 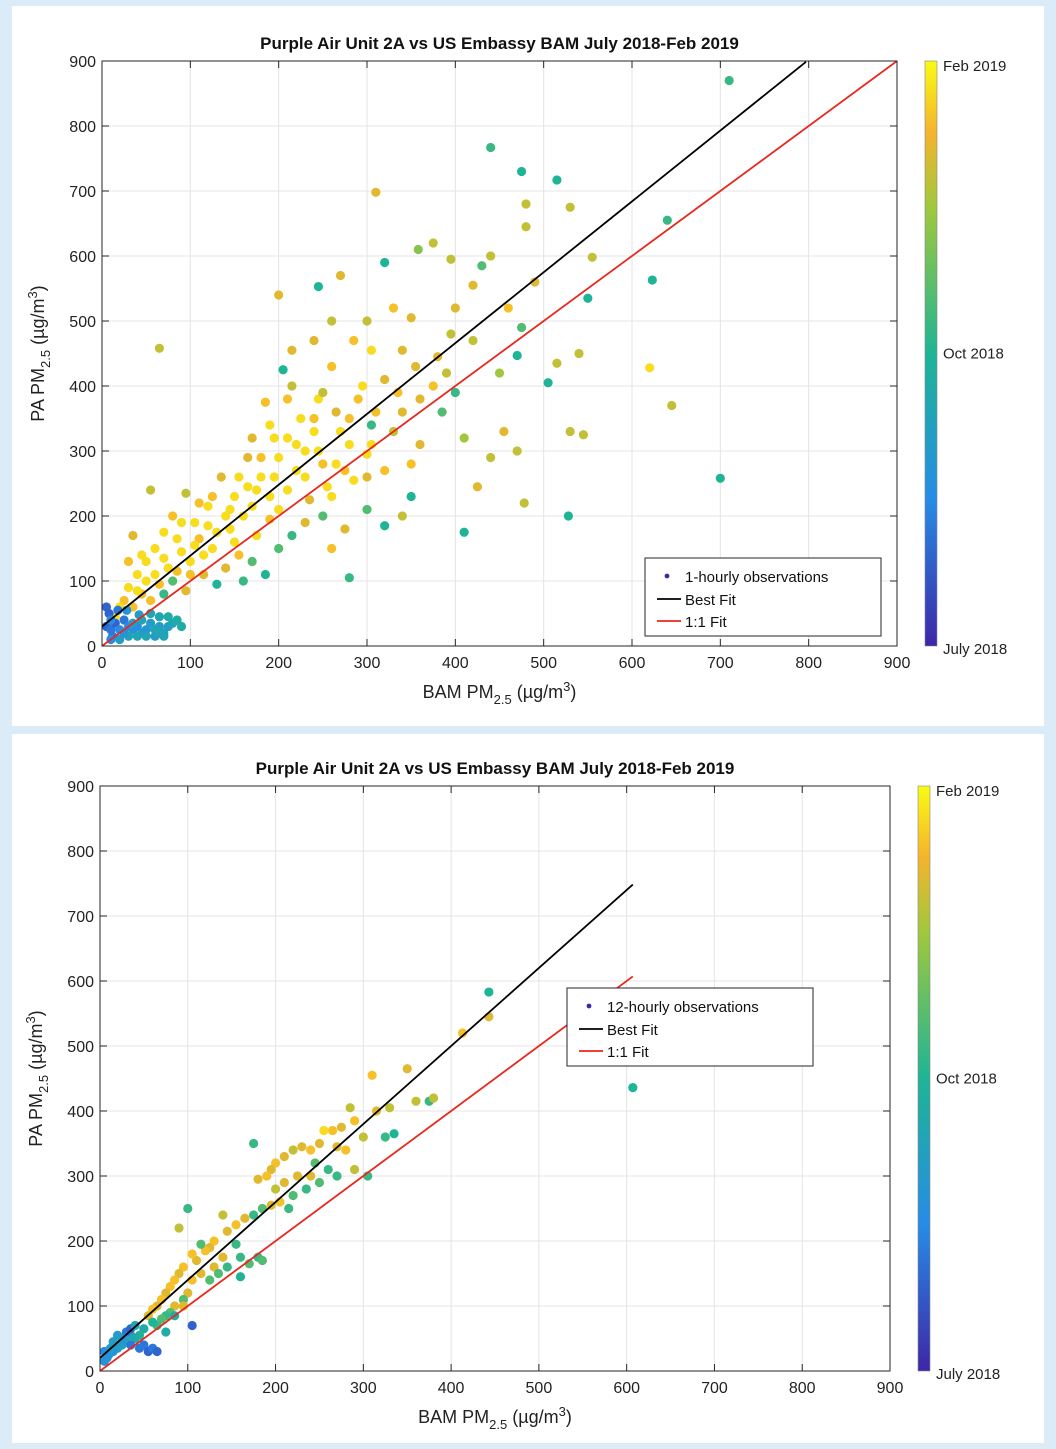 I want to click on colorbar: Feb 2019 Oct 2018 July 2018, so click(x=958, y=1083).